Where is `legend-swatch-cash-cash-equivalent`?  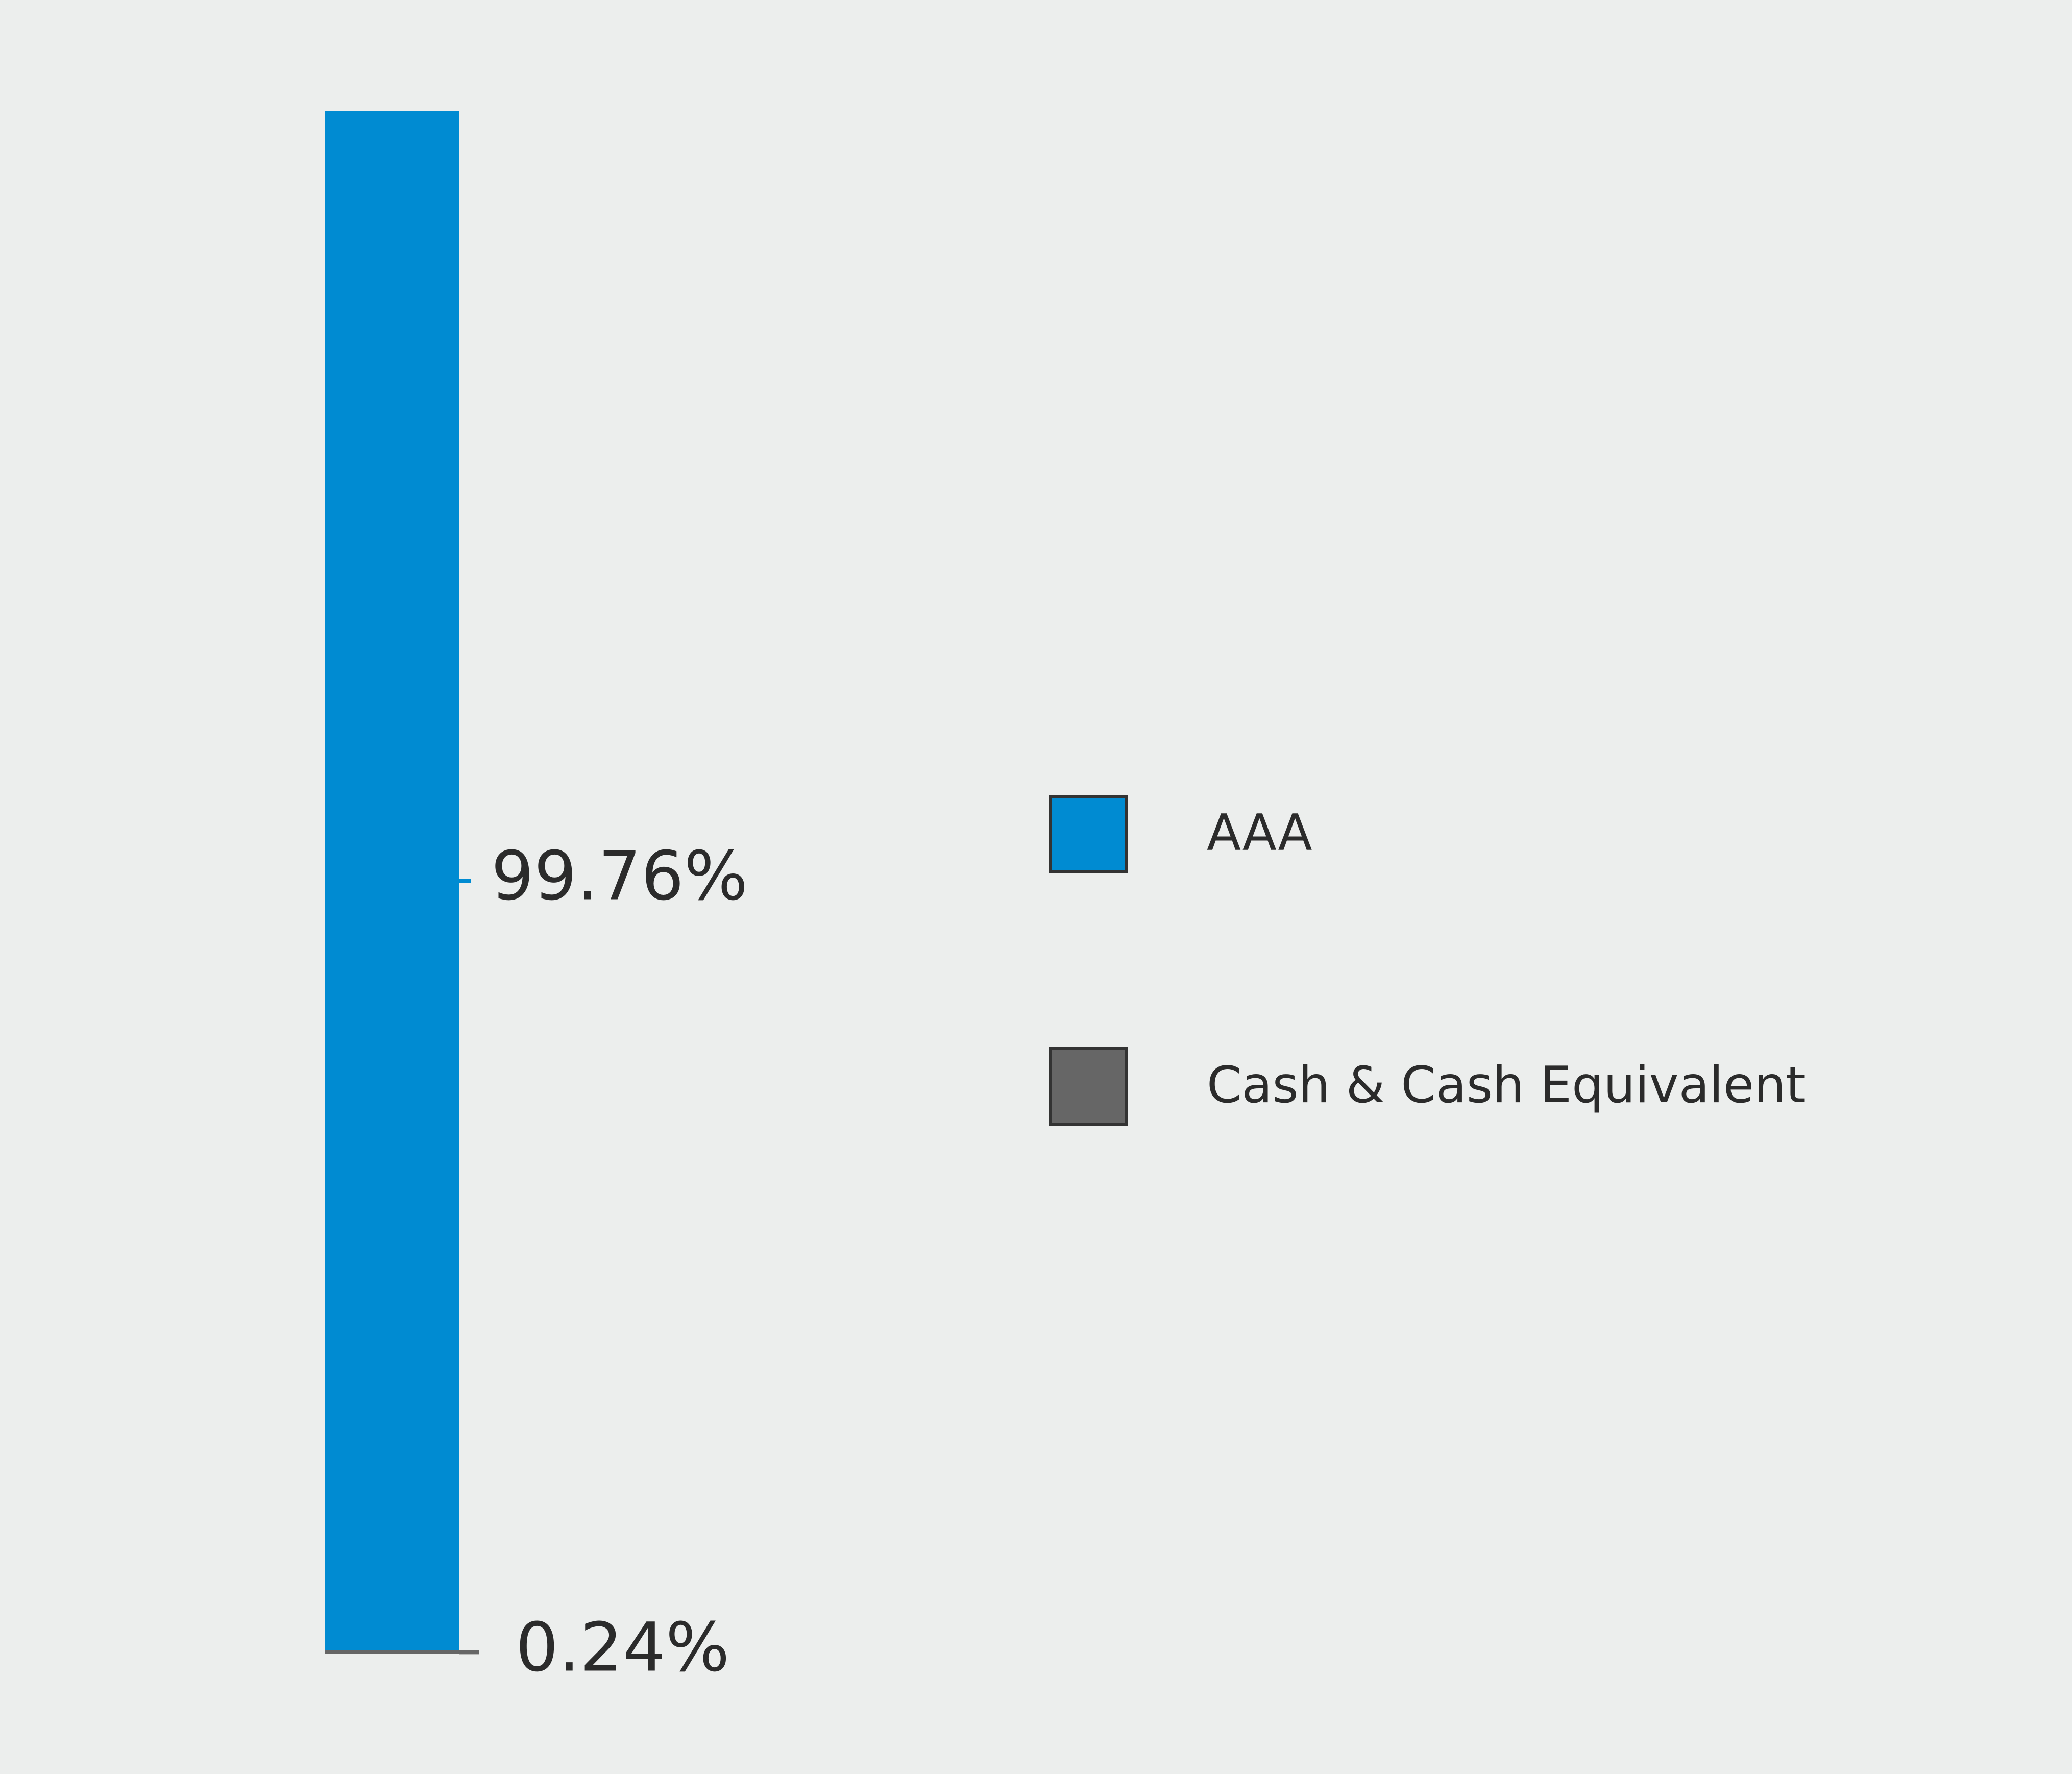 legend-swatch-cash-cash-equivalent is located at coordinates (1088, 1087).